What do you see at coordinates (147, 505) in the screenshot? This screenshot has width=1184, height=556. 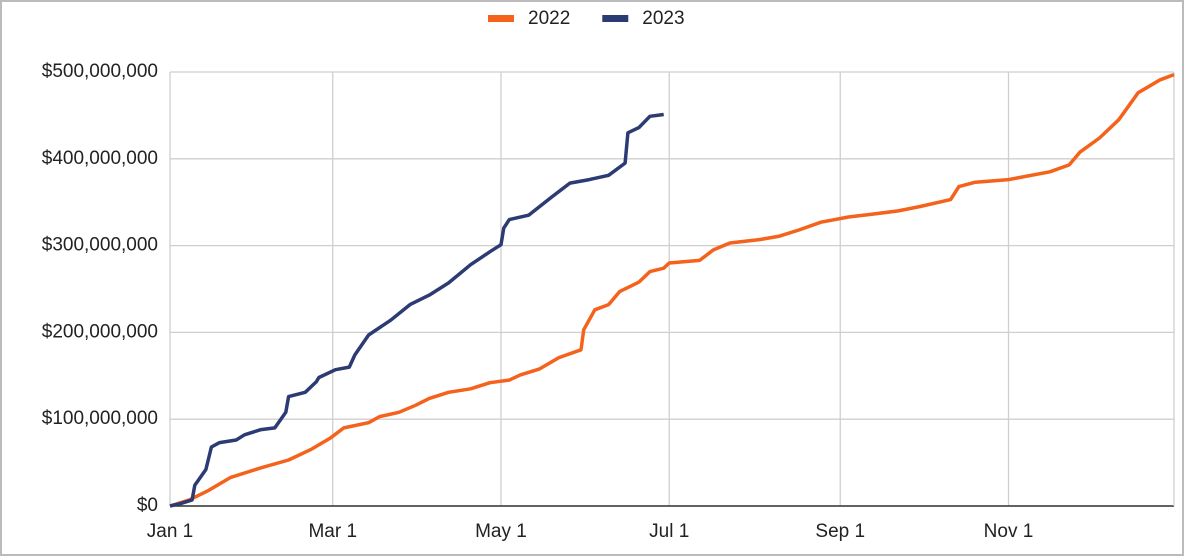 I see `y-tick-label: $0` at bounding box center [147, 505].